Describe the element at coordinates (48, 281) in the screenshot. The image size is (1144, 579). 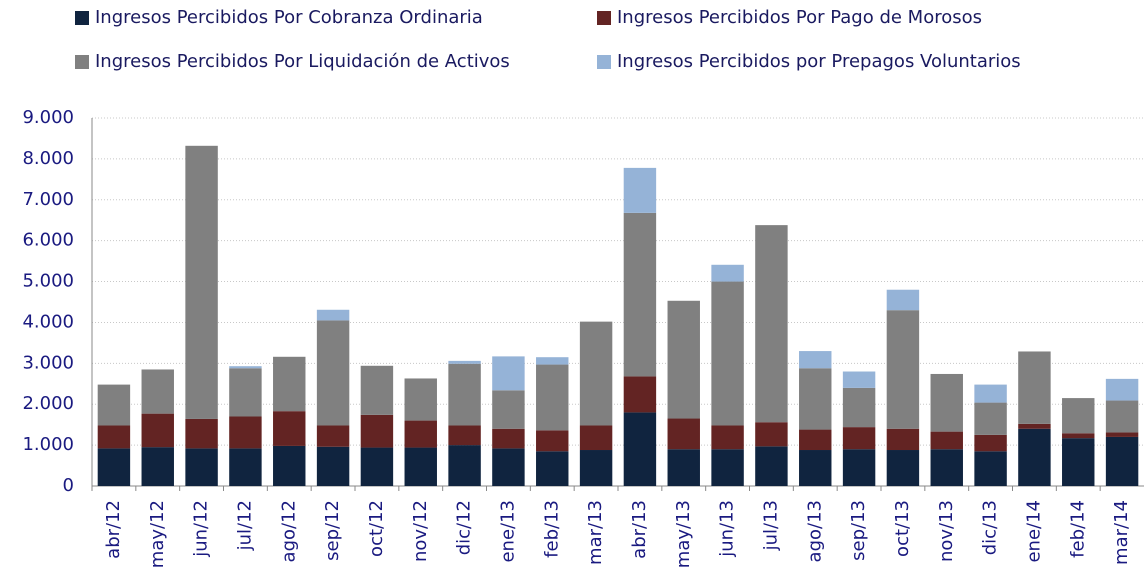
I see `y-tick-label: 5.000` at that location.